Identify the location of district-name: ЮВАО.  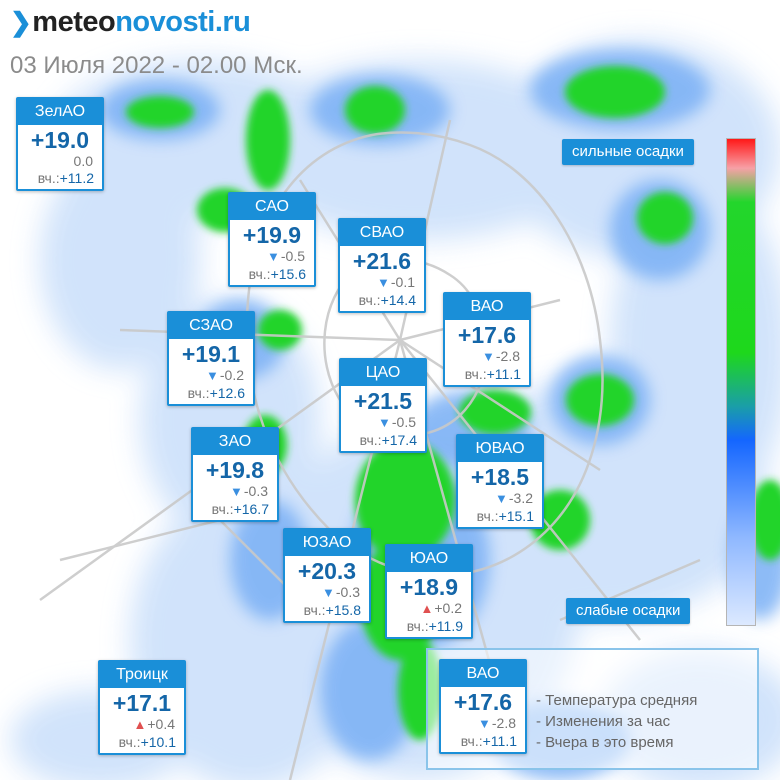
(500, 449).